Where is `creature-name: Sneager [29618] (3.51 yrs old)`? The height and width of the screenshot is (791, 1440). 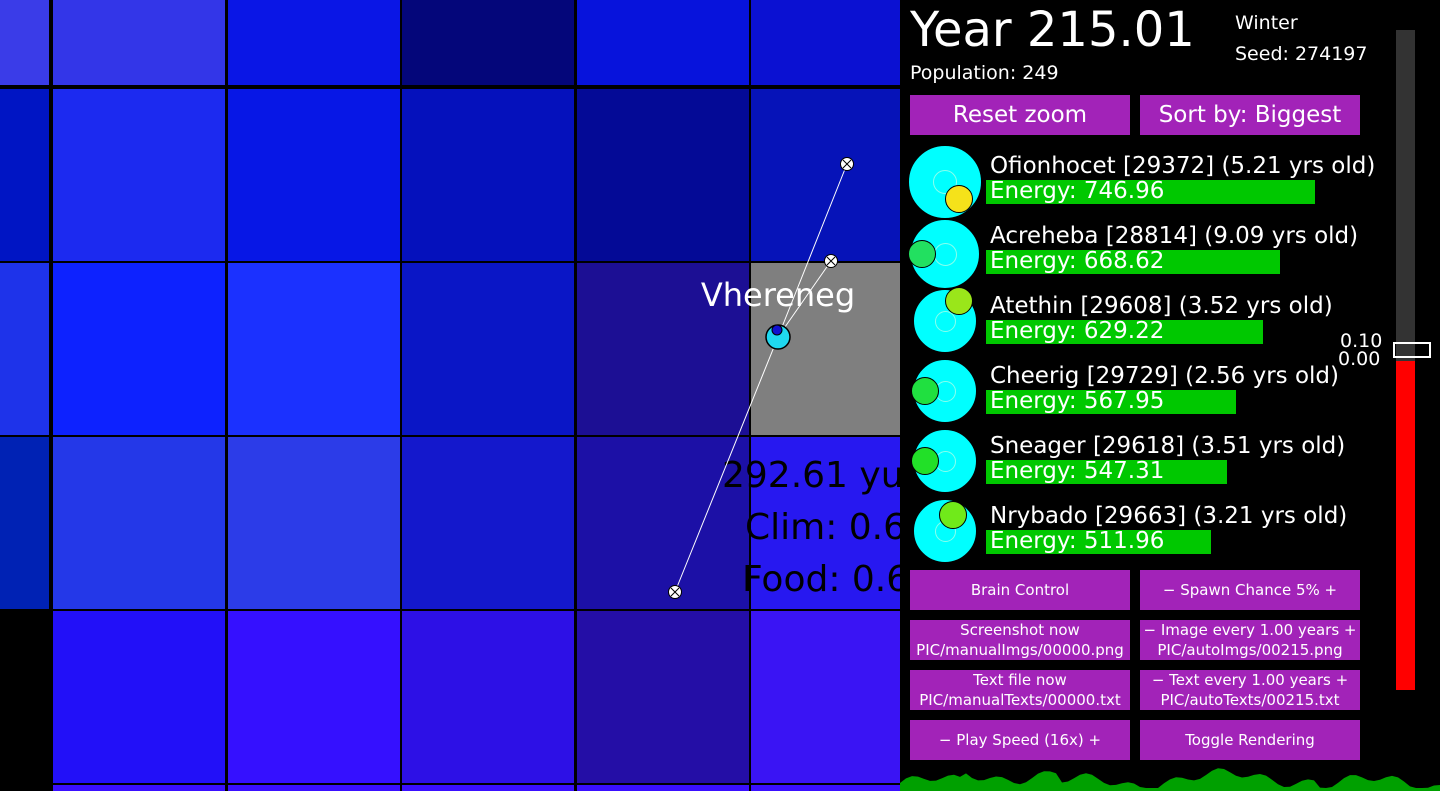
creature-name: Sneager [29618] (3.51 yrs old) is located at coordinates (1168, 446).